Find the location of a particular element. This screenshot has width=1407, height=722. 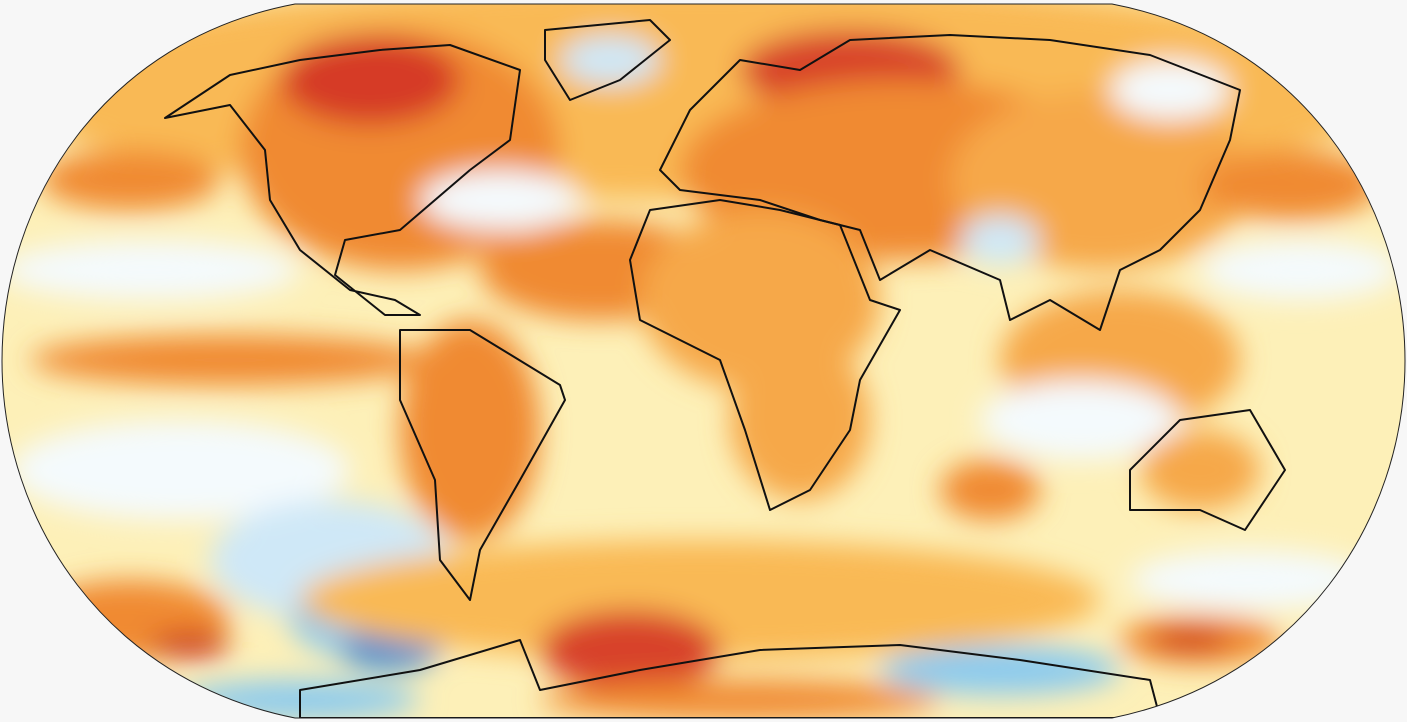

antarctica is located at coordinates (730, 678).